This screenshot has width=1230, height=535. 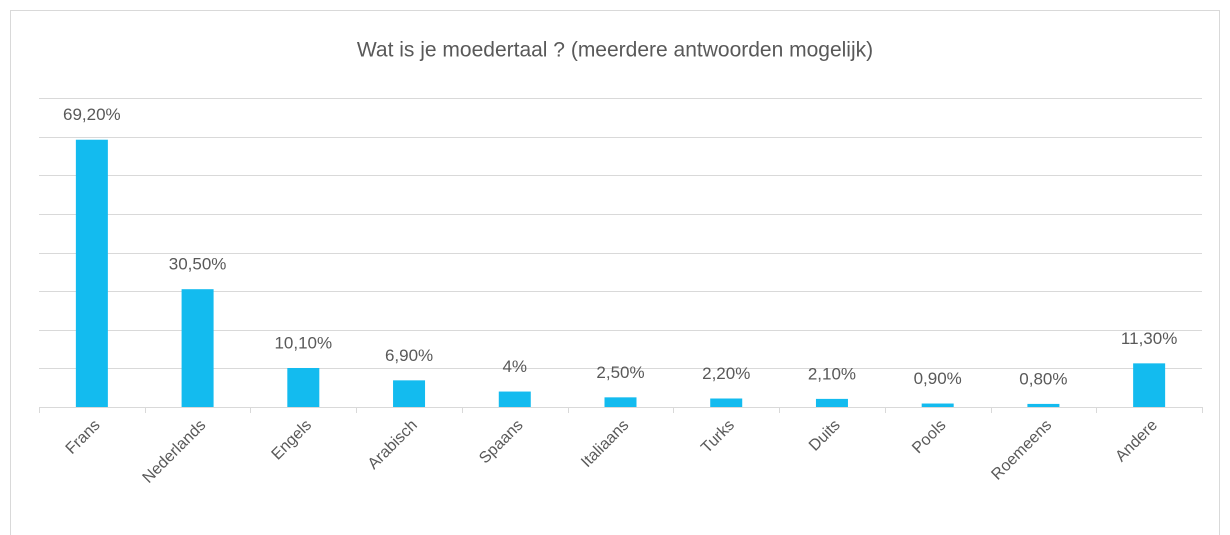 I want to click on data-label: 0,80%, so click(x=1043, y=378).